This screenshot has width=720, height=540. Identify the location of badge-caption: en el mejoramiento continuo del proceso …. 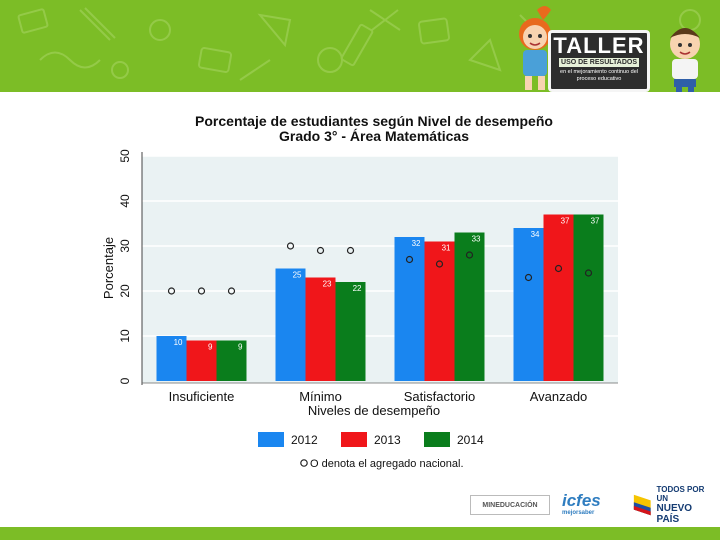
(599, 75).